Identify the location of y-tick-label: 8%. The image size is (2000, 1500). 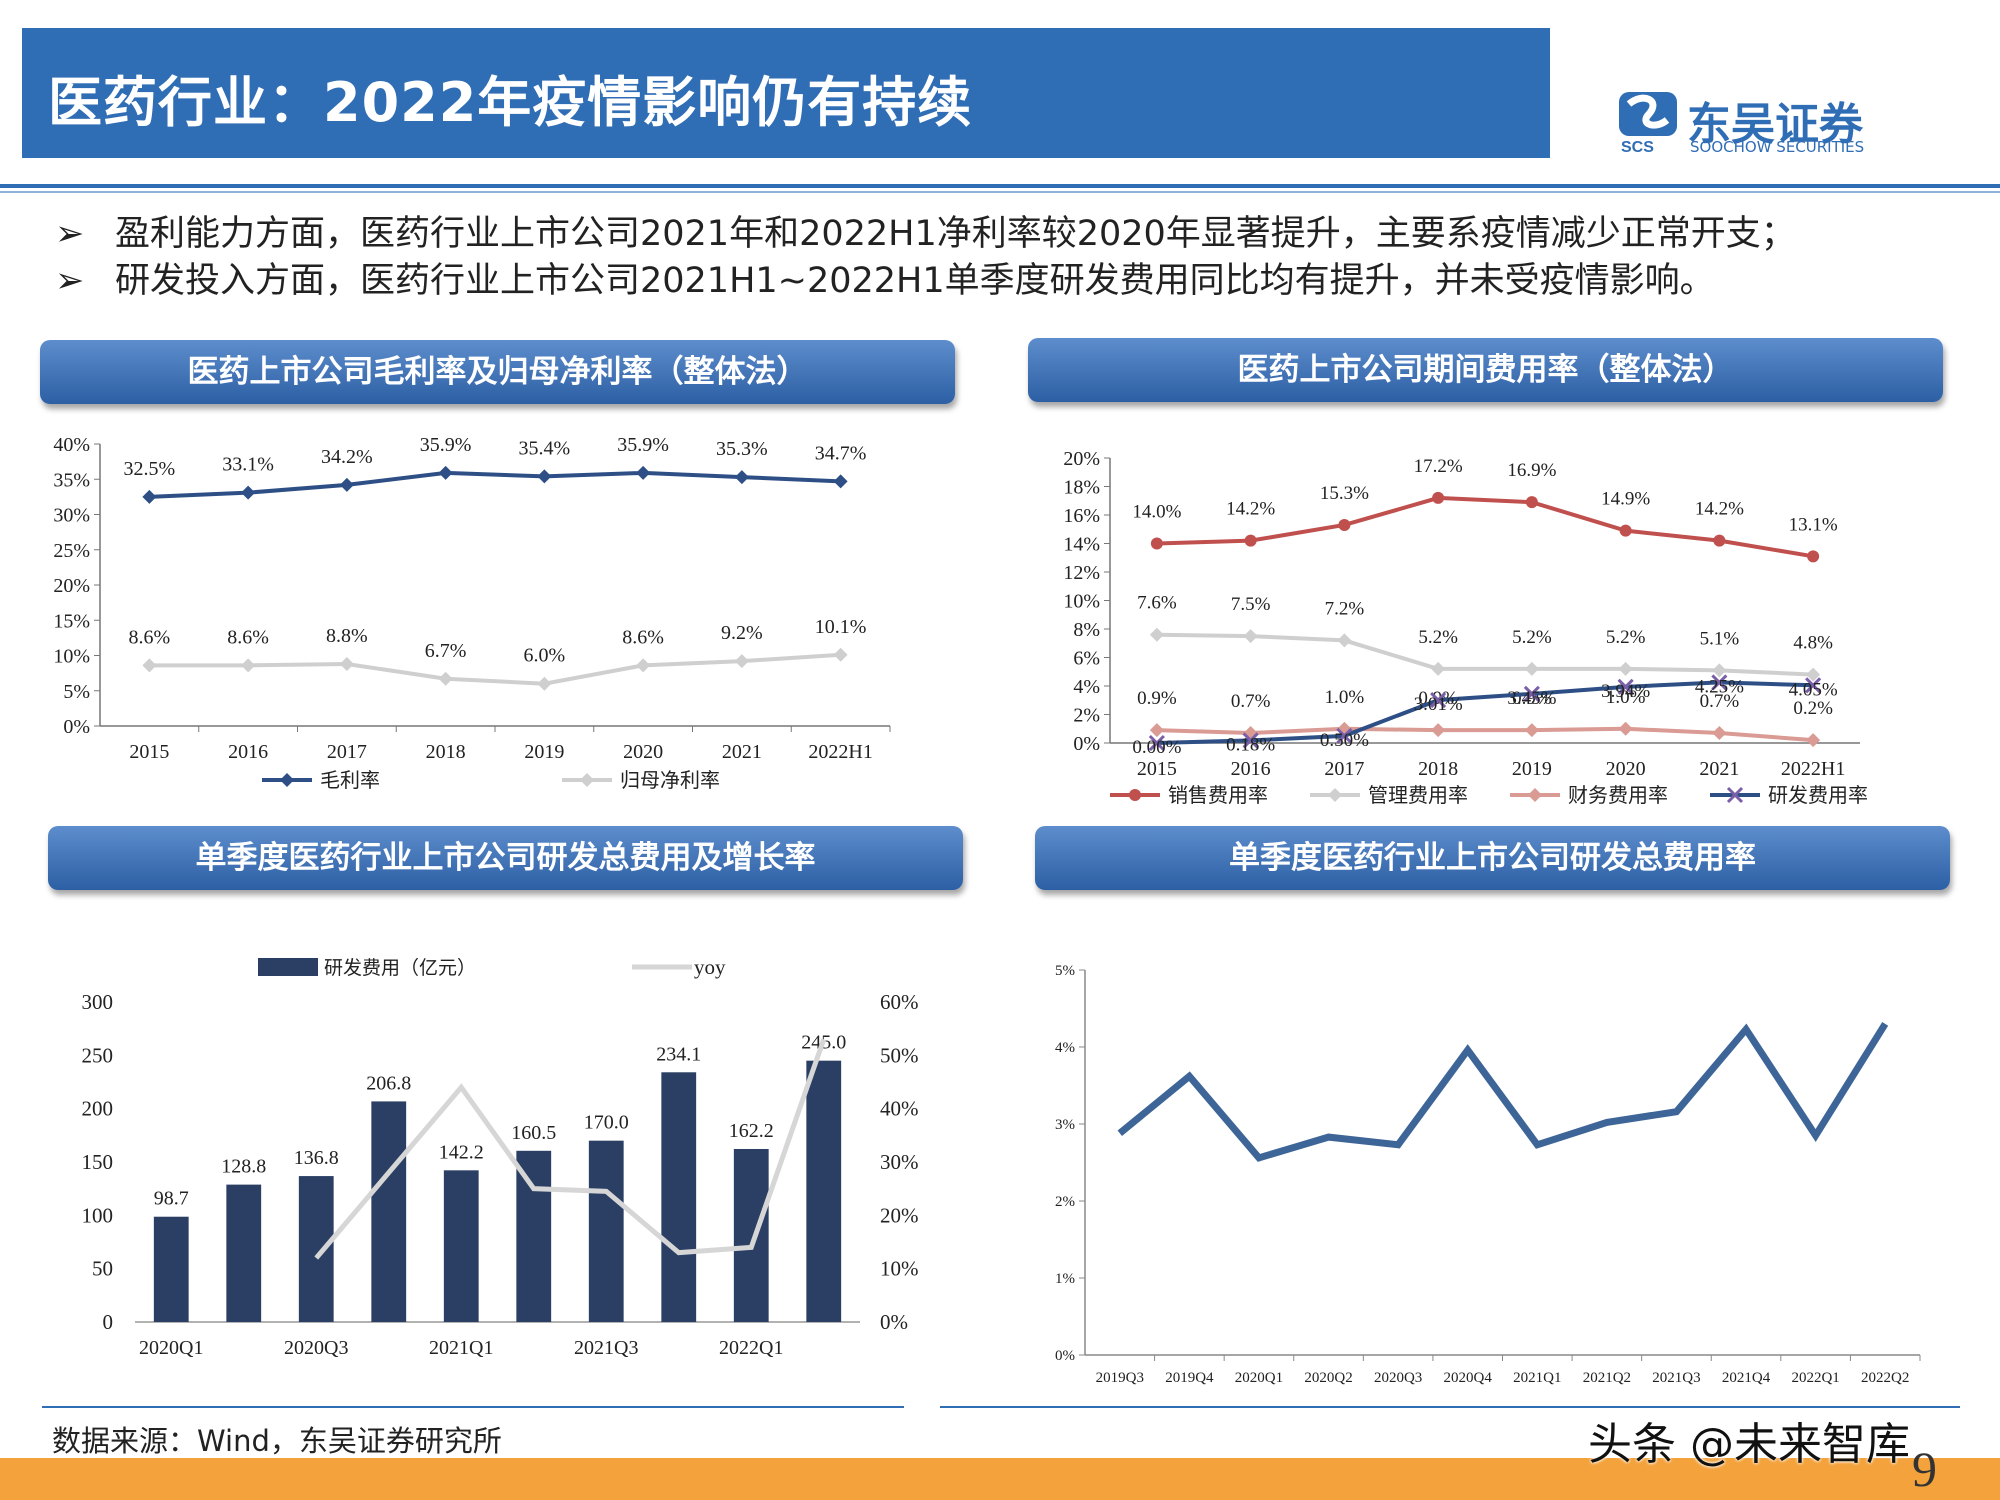
(1086, 630).